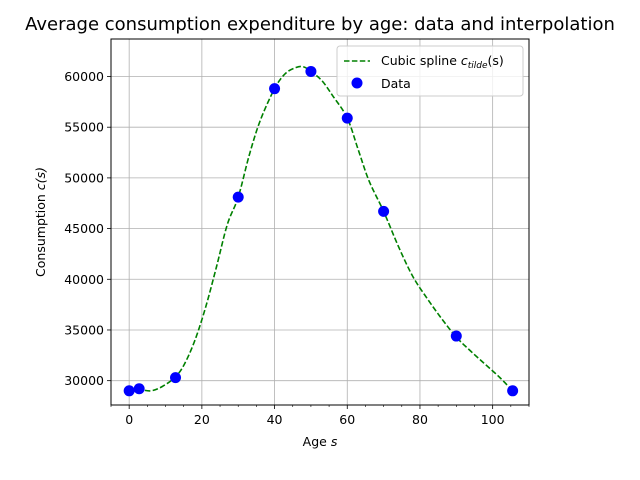  What do you see at coordinates (84, 127) in the screenshot?
I see `y-tick-label: 55000` at bounding box center [84, 127].